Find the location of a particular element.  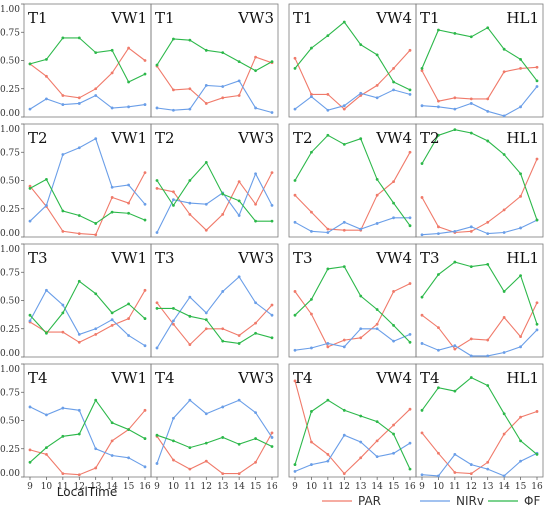

panel-frame is located at coordinates (479, 300).